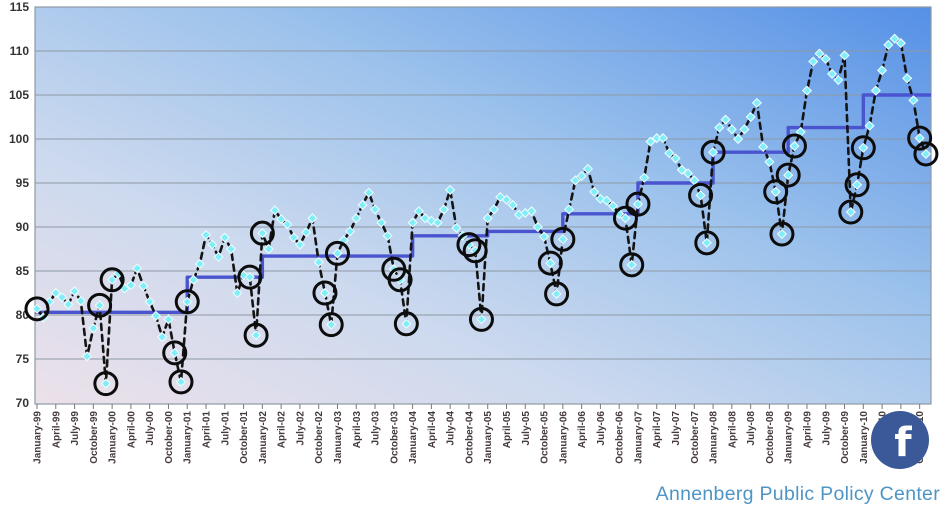  I want to click on x-tick-label: April-03, so click(357, 430).